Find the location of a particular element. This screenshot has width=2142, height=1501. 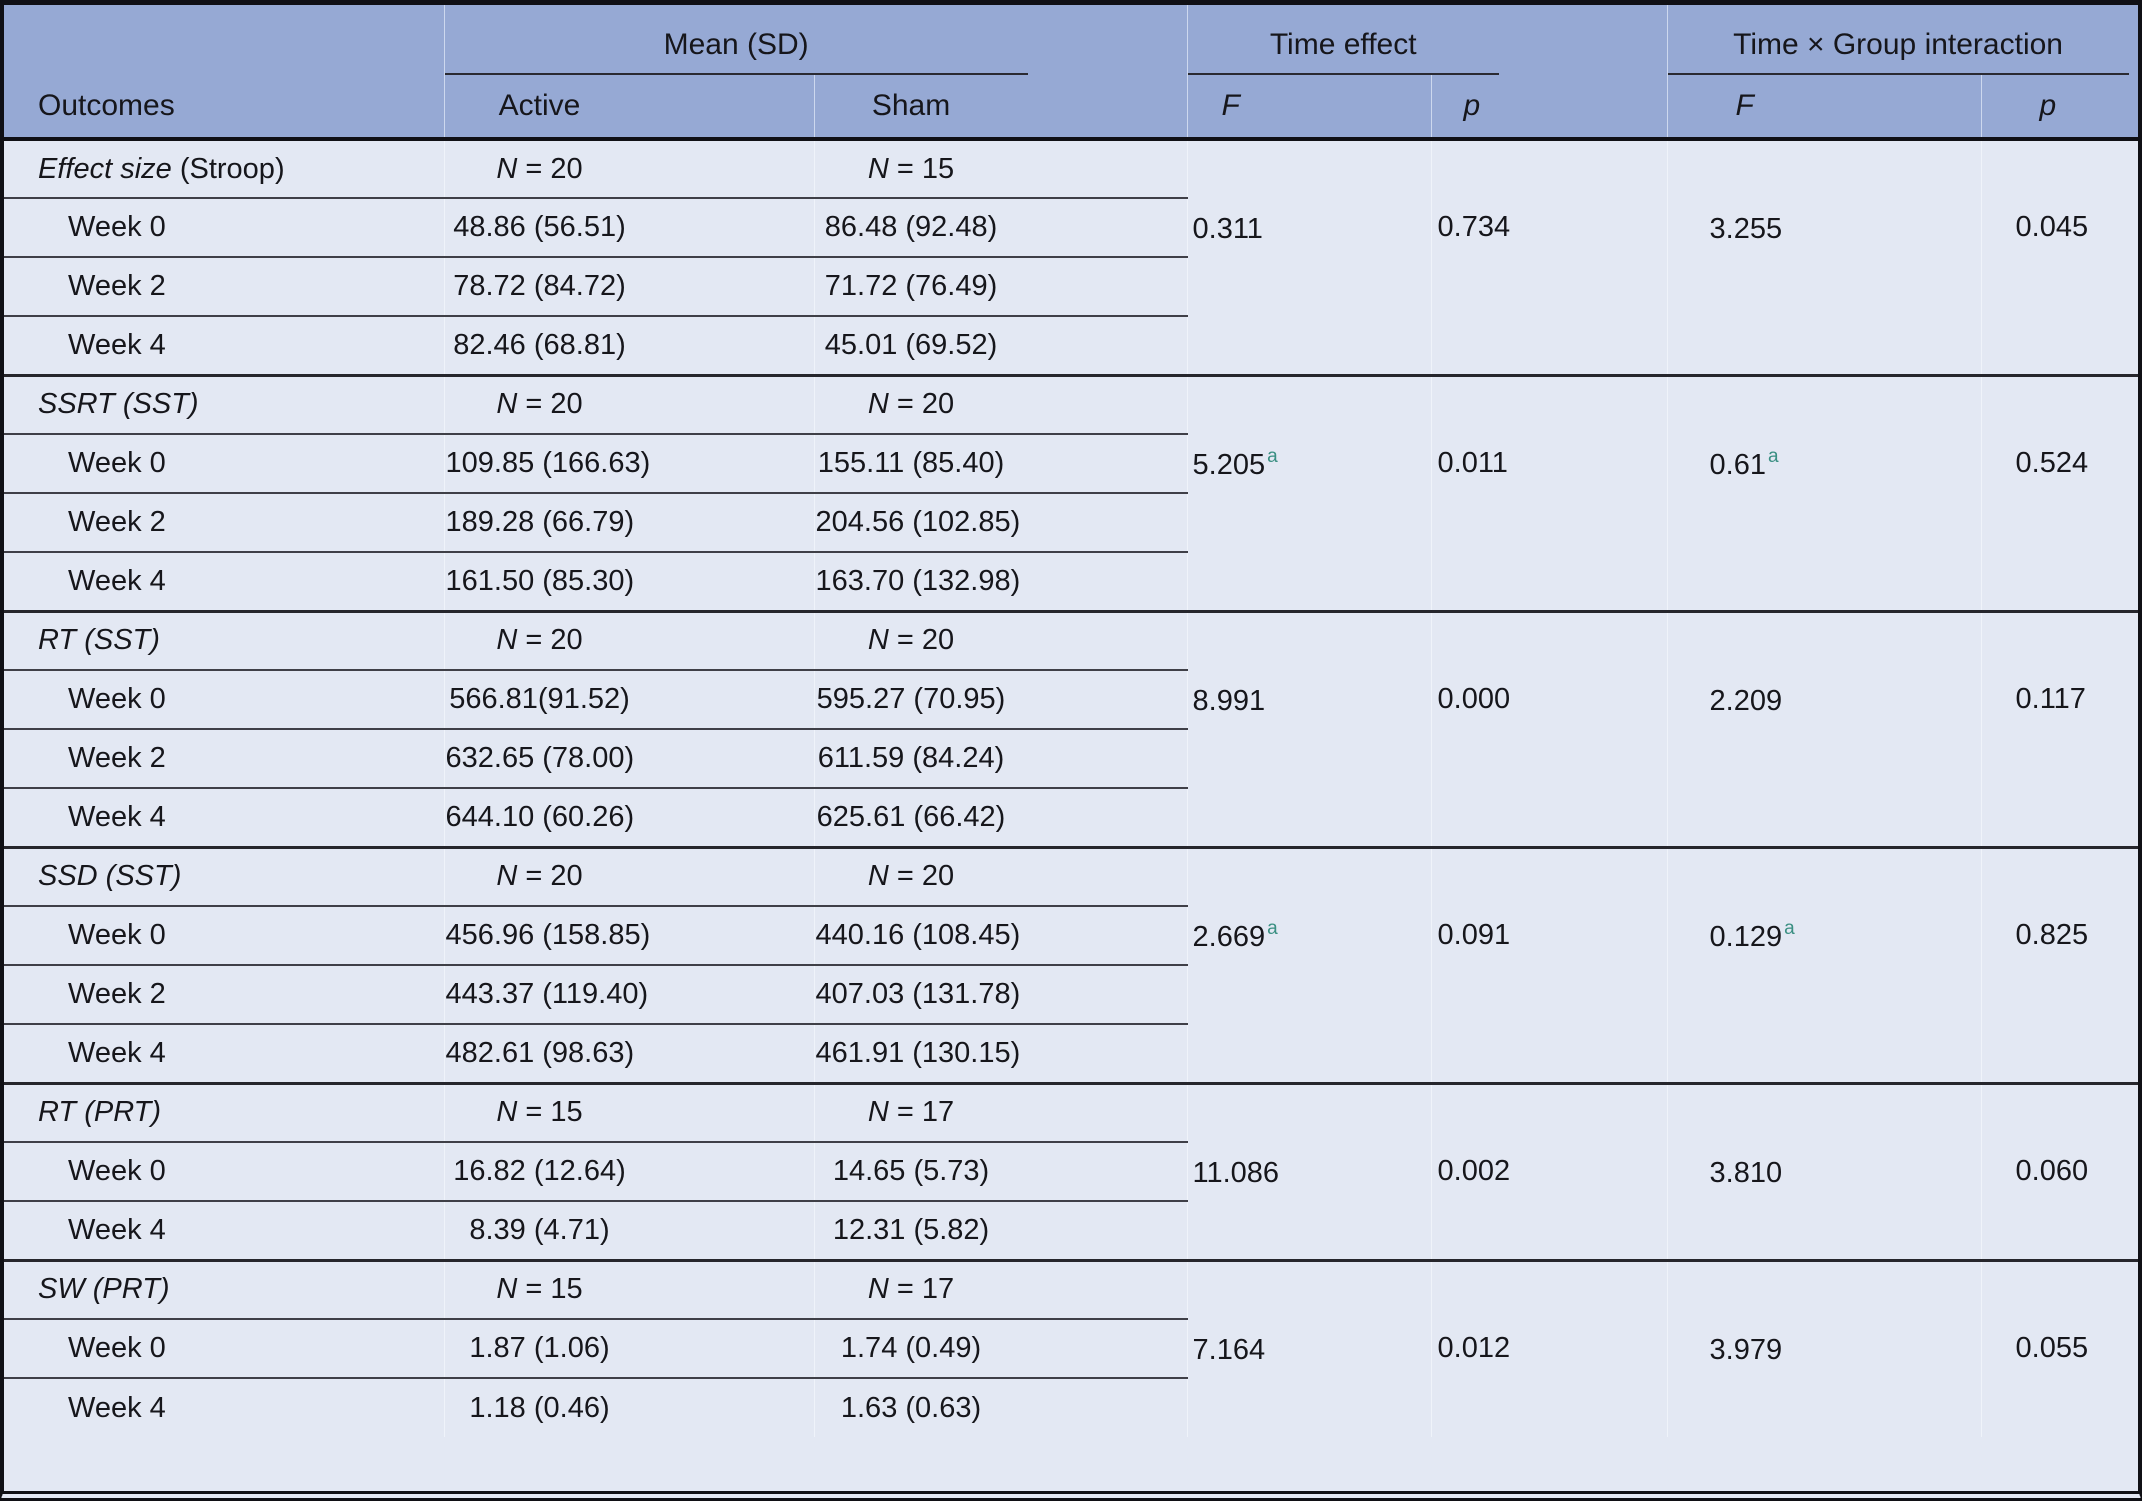

group-label-interaction: Time × Group interaction is located at coordinates (1898, 51).